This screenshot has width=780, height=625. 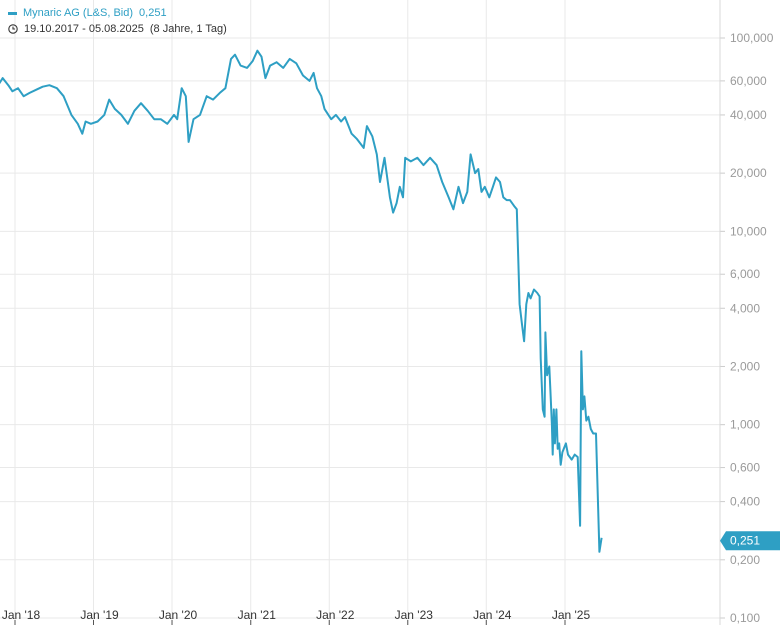 What do you see at coordinates (84, 29) in the screenshot?
I see `legend-date-range: 19.10.2017 - 05.08.2025` at bounding box center [84, 29].